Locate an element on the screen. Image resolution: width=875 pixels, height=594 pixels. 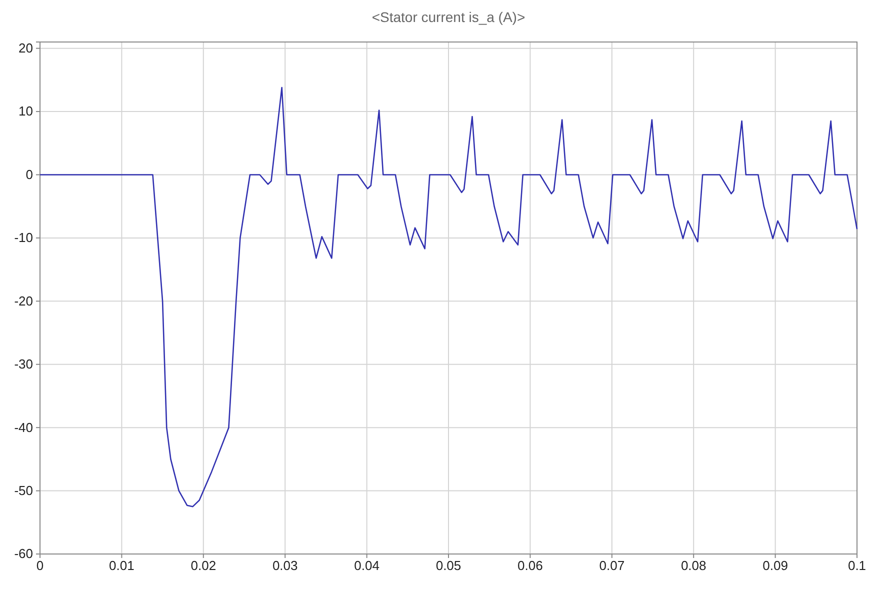
y-tick-label: 20 is located at coordinates (25, 48).